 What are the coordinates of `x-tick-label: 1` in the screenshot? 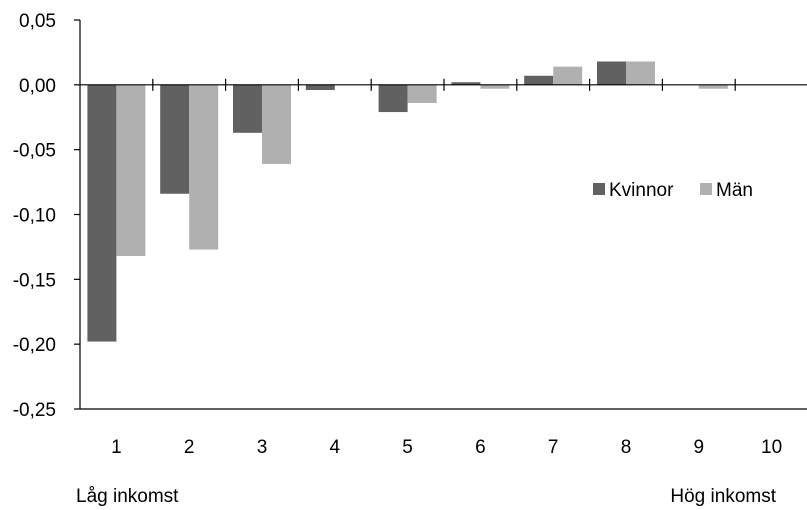 It's located at (116, 447).